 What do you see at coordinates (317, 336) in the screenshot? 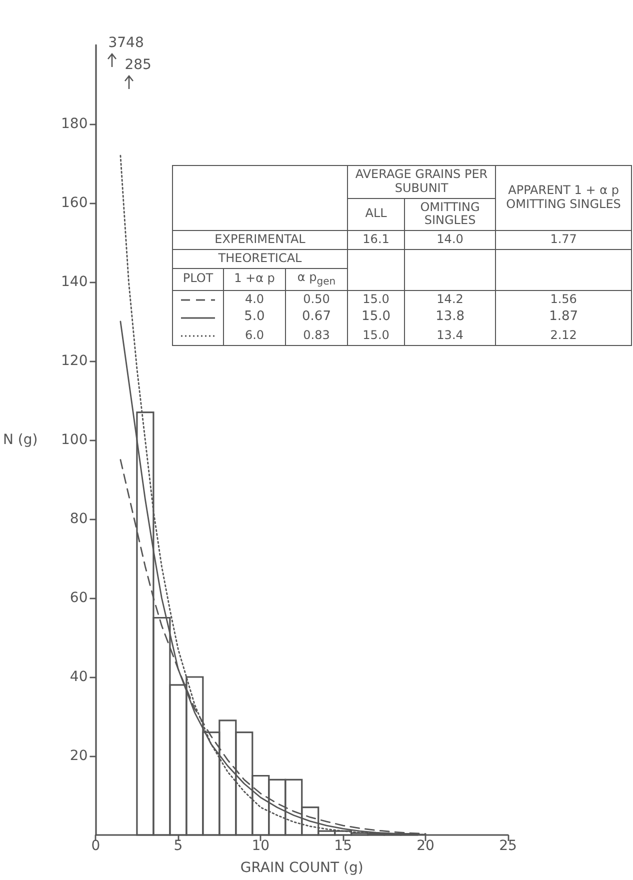
I see `annotation: 0.83` at bounding box center [317, 336].